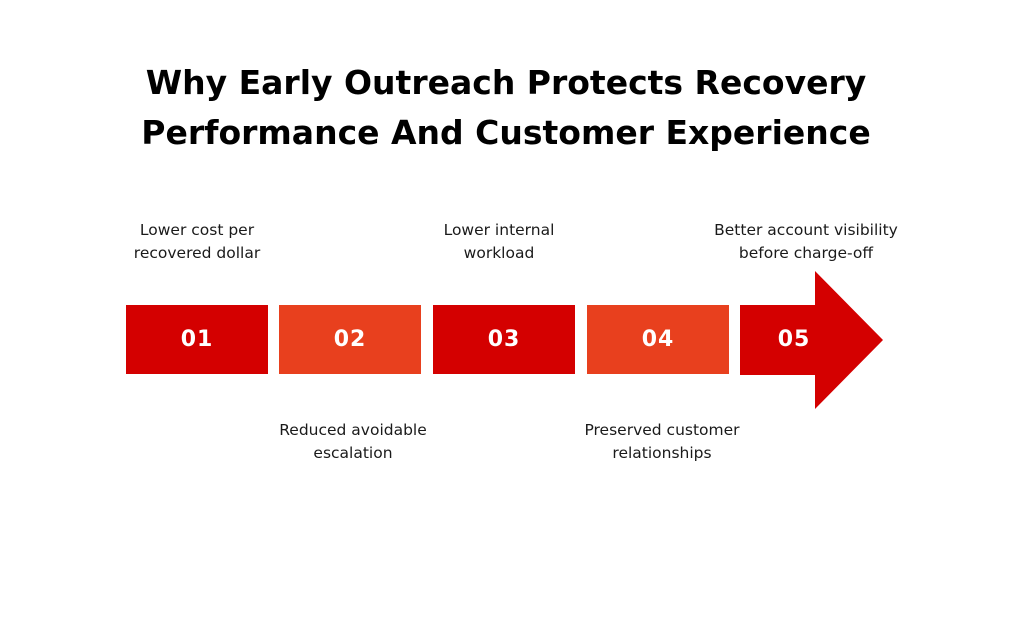 This screenshot has height=618, width=1012. I want to click on step-02-label: Reduced avoidable escalation, so click(353, 441).